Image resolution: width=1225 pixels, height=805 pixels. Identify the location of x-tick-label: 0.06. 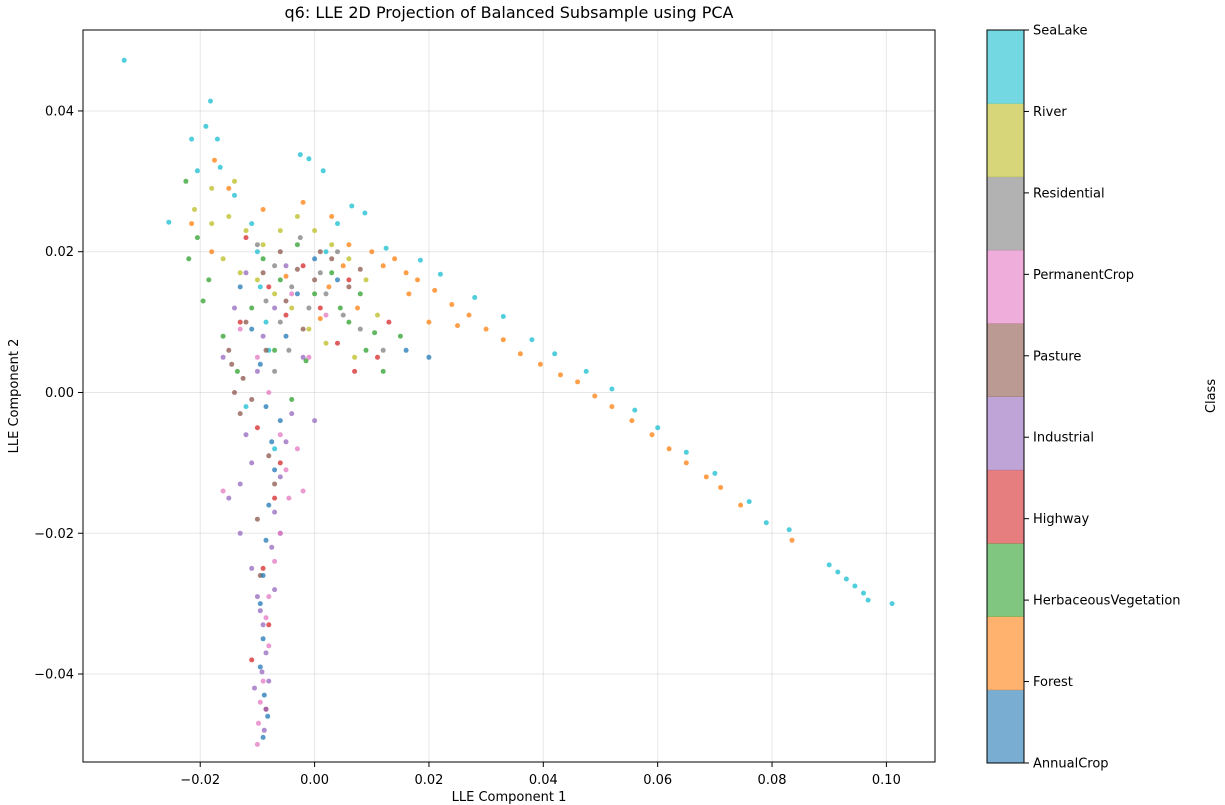
(657, 780).